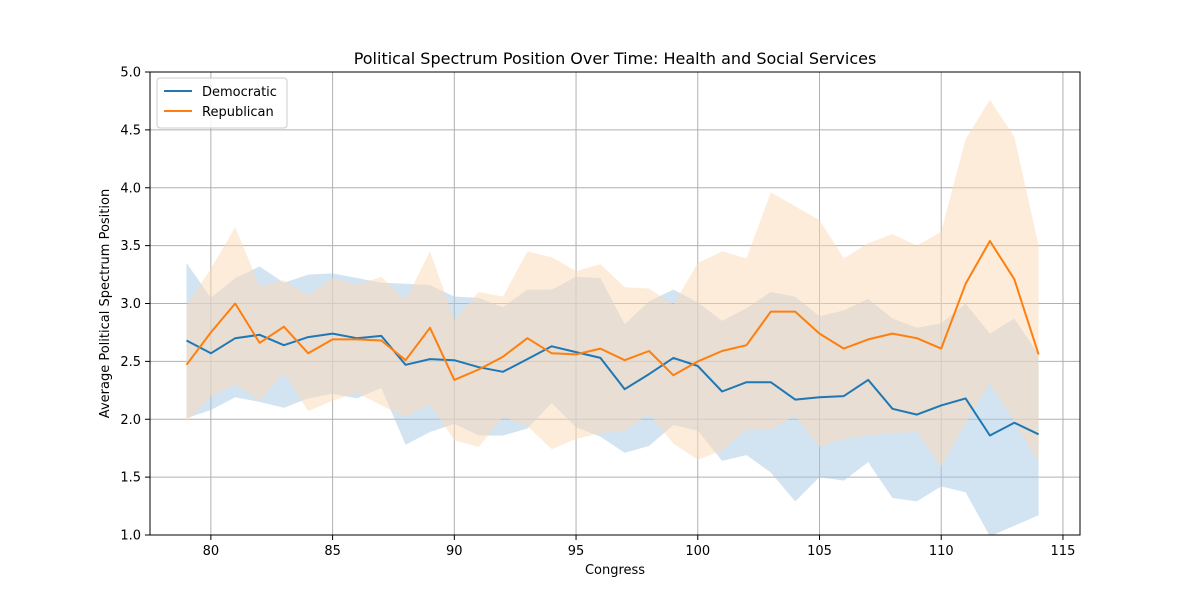 Image resolution: width=1200 pixels, height=600 pixels. Describe the element at coordinates (211, 551) in the screenshot. I see `x-tick-label: 80` at that location.